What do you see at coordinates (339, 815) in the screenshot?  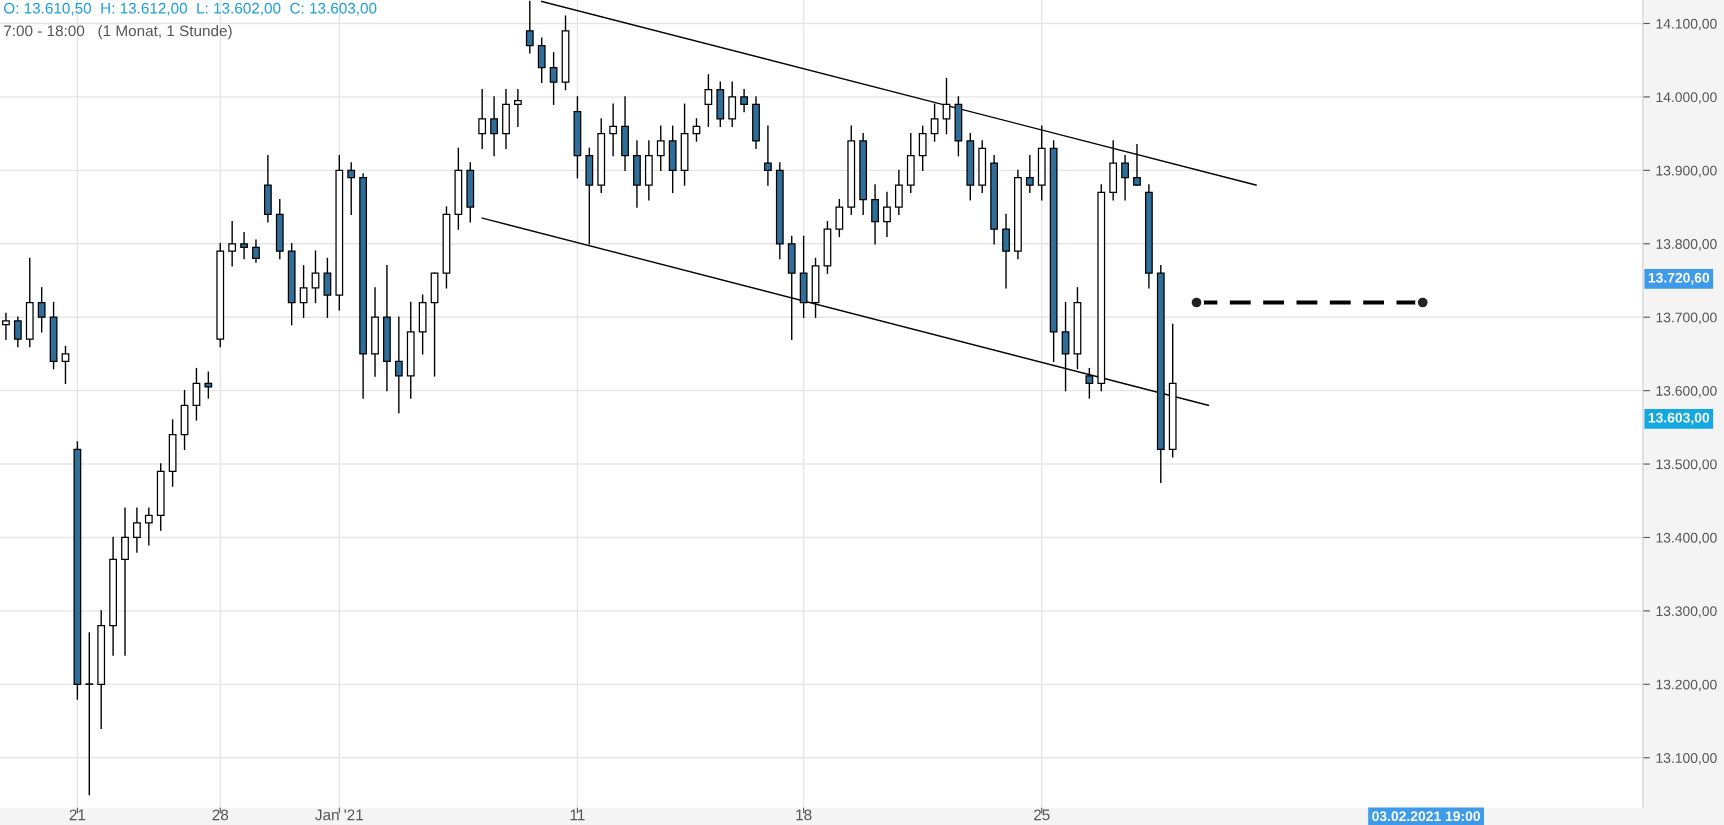 I see `x-tick-label: Jan '21` at bounding box center [339, 815].